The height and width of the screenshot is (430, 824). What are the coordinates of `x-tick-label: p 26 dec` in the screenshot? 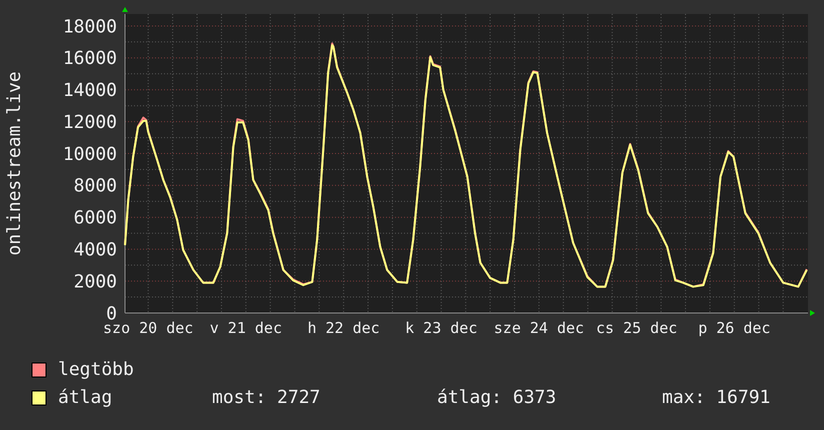 It's located at (734, 328).